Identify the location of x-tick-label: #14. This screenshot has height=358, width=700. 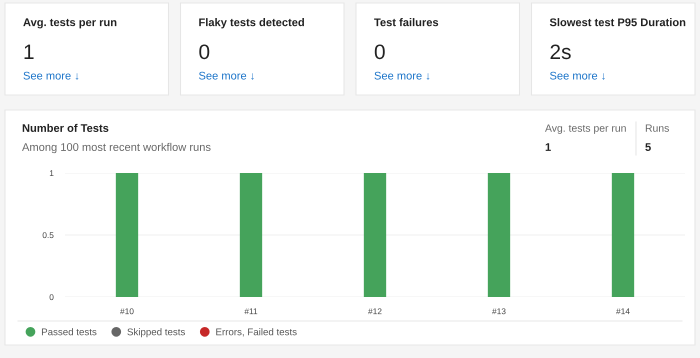
(623, 311).